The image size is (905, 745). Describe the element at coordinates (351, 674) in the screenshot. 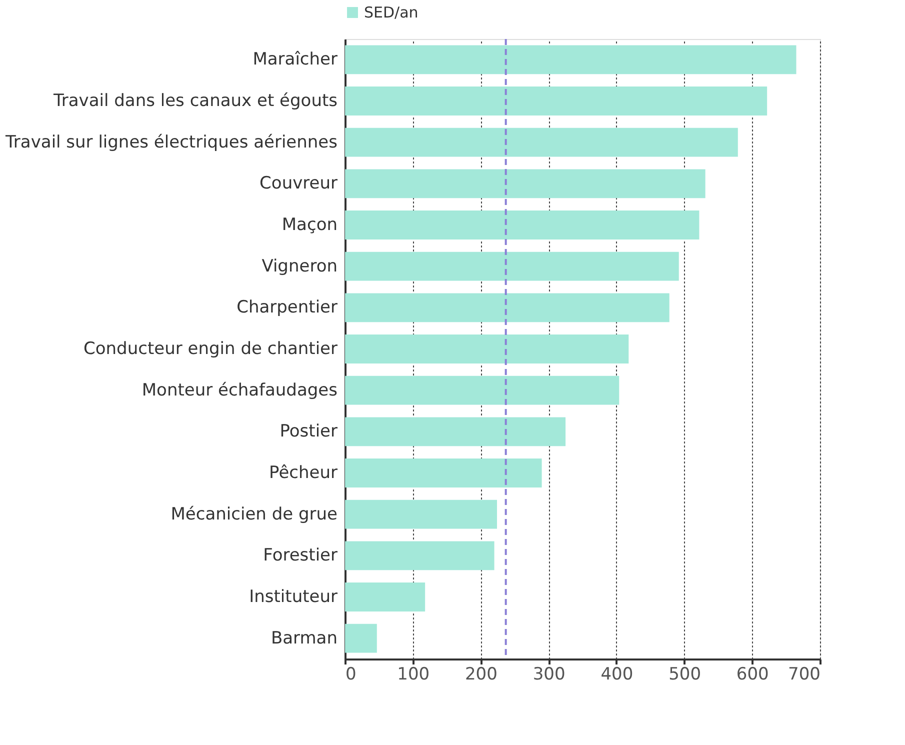

I see `x-tick-label: 0` at that location.